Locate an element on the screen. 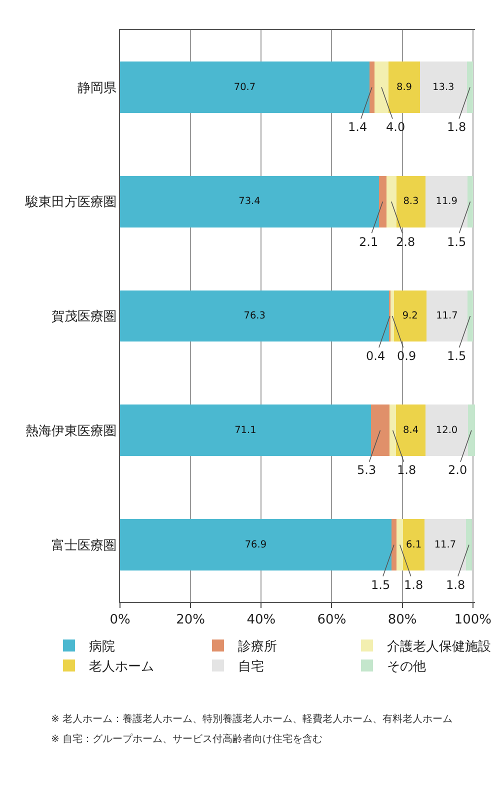 This screenshot has width=503, height=802. data-label: 76.9 is located at coordinates (255, 544).